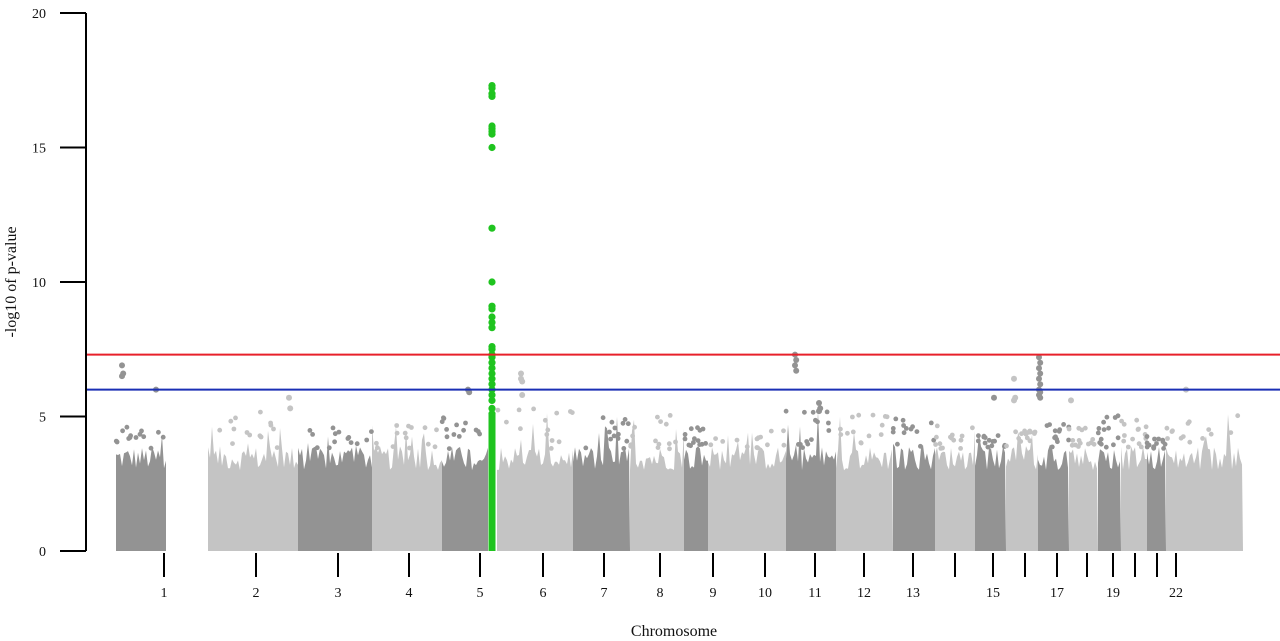  I want to click on x-tick-label: 7, so click(604, 593).